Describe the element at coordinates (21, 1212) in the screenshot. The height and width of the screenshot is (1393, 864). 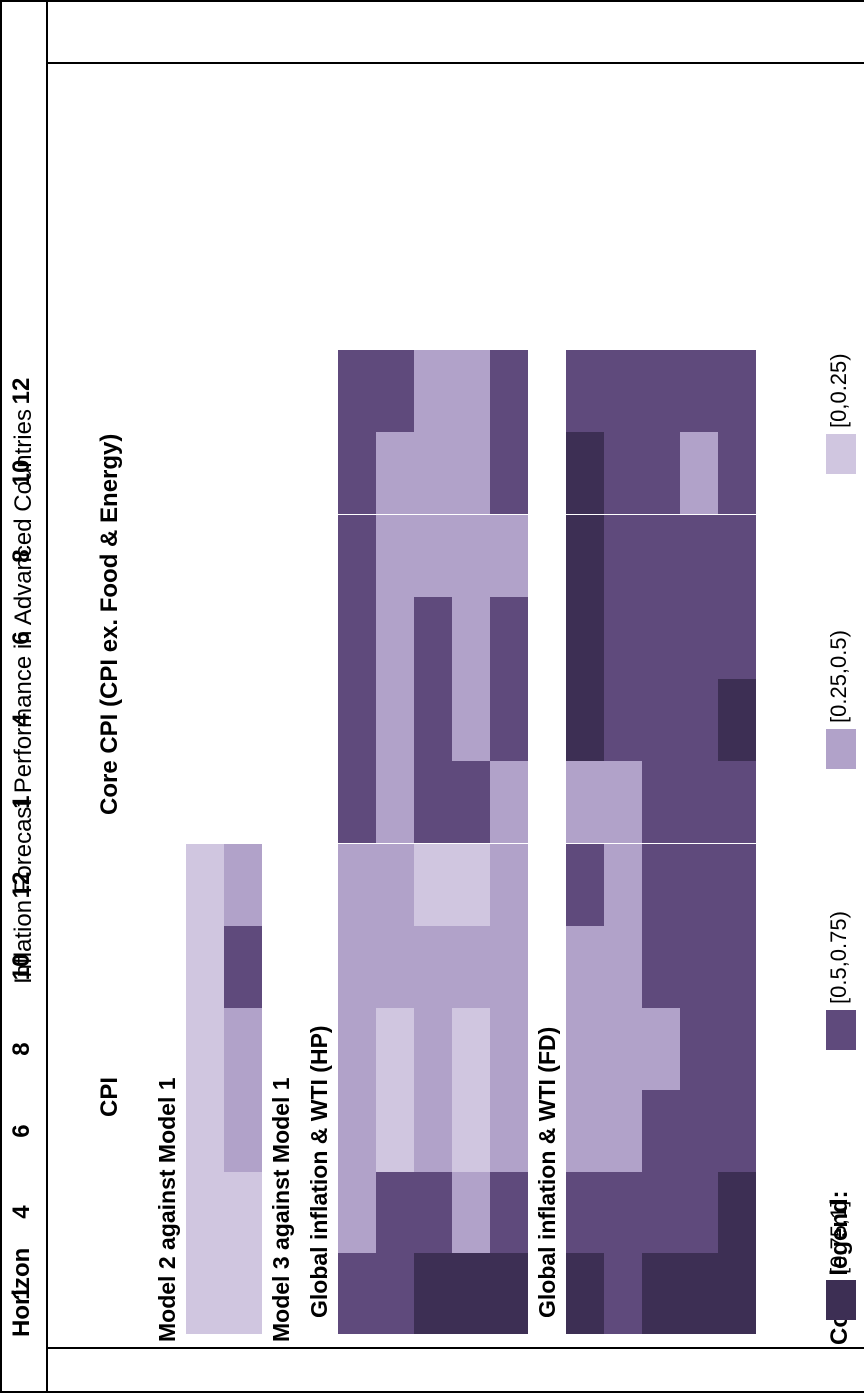
I see `horizon-tick: 4` at that location.